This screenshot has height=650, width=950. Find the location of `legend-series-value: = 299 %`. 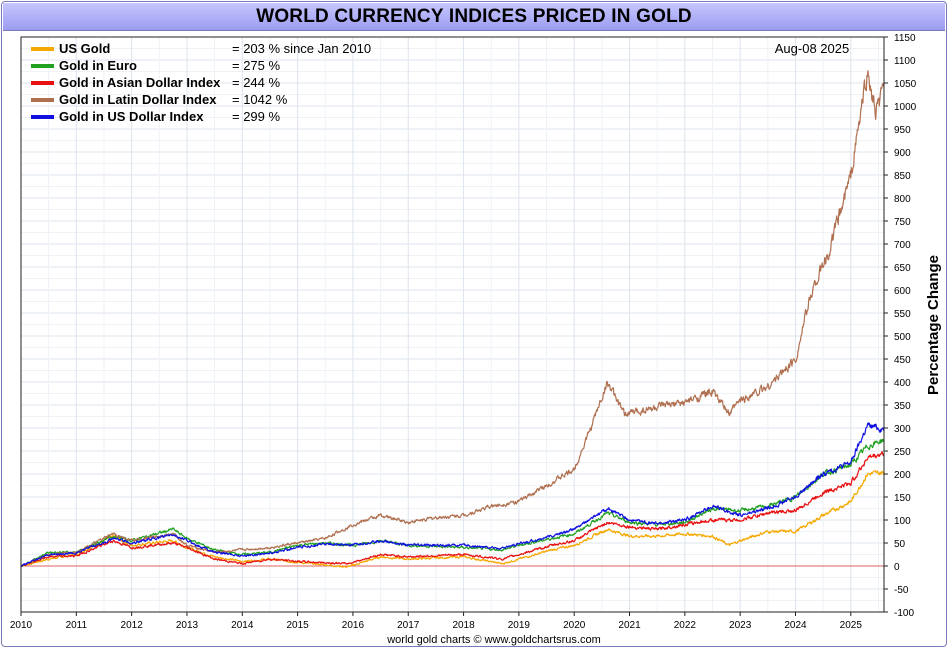

legend-series-value: = 299 % is located at coordinates (256, 116).